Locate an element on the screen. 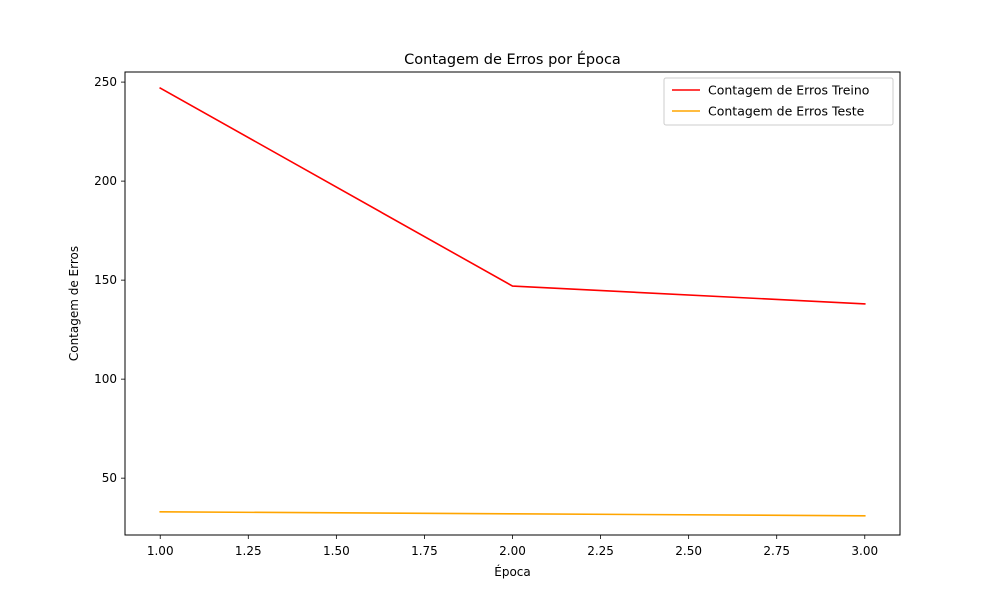  x-tick-label: 2.25 is located at coordinates (600, 551).